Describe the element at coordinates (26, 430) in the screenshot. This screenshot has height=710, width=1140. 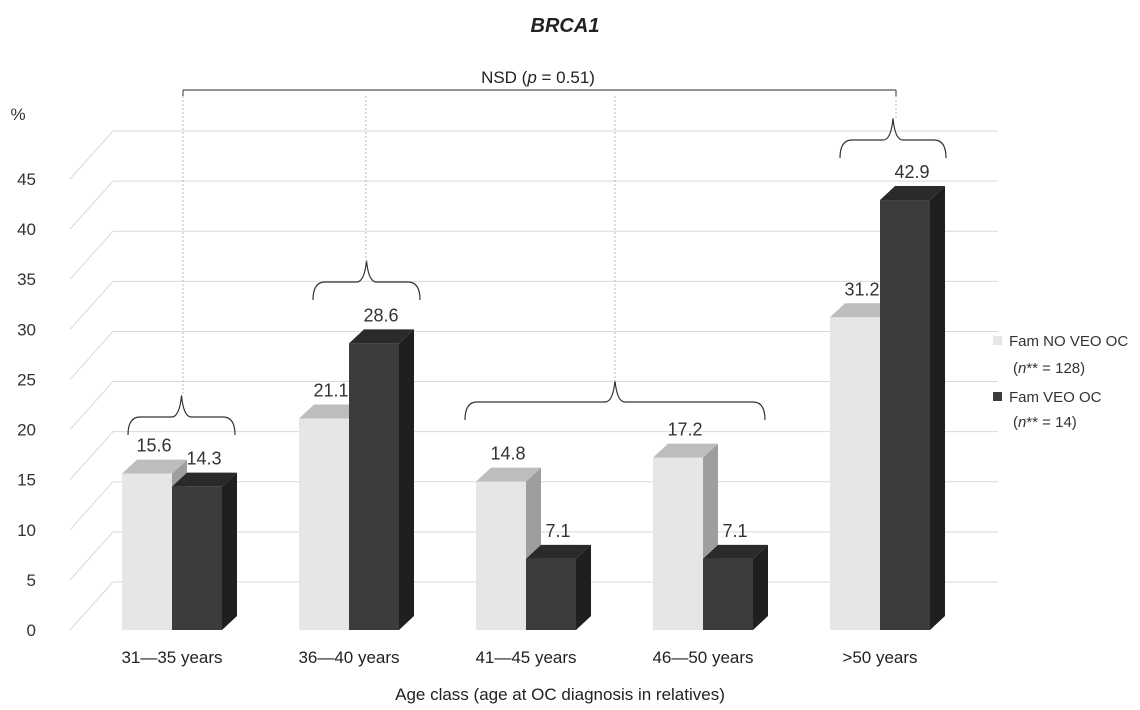
I see `y-tick-label: 20` at that location.